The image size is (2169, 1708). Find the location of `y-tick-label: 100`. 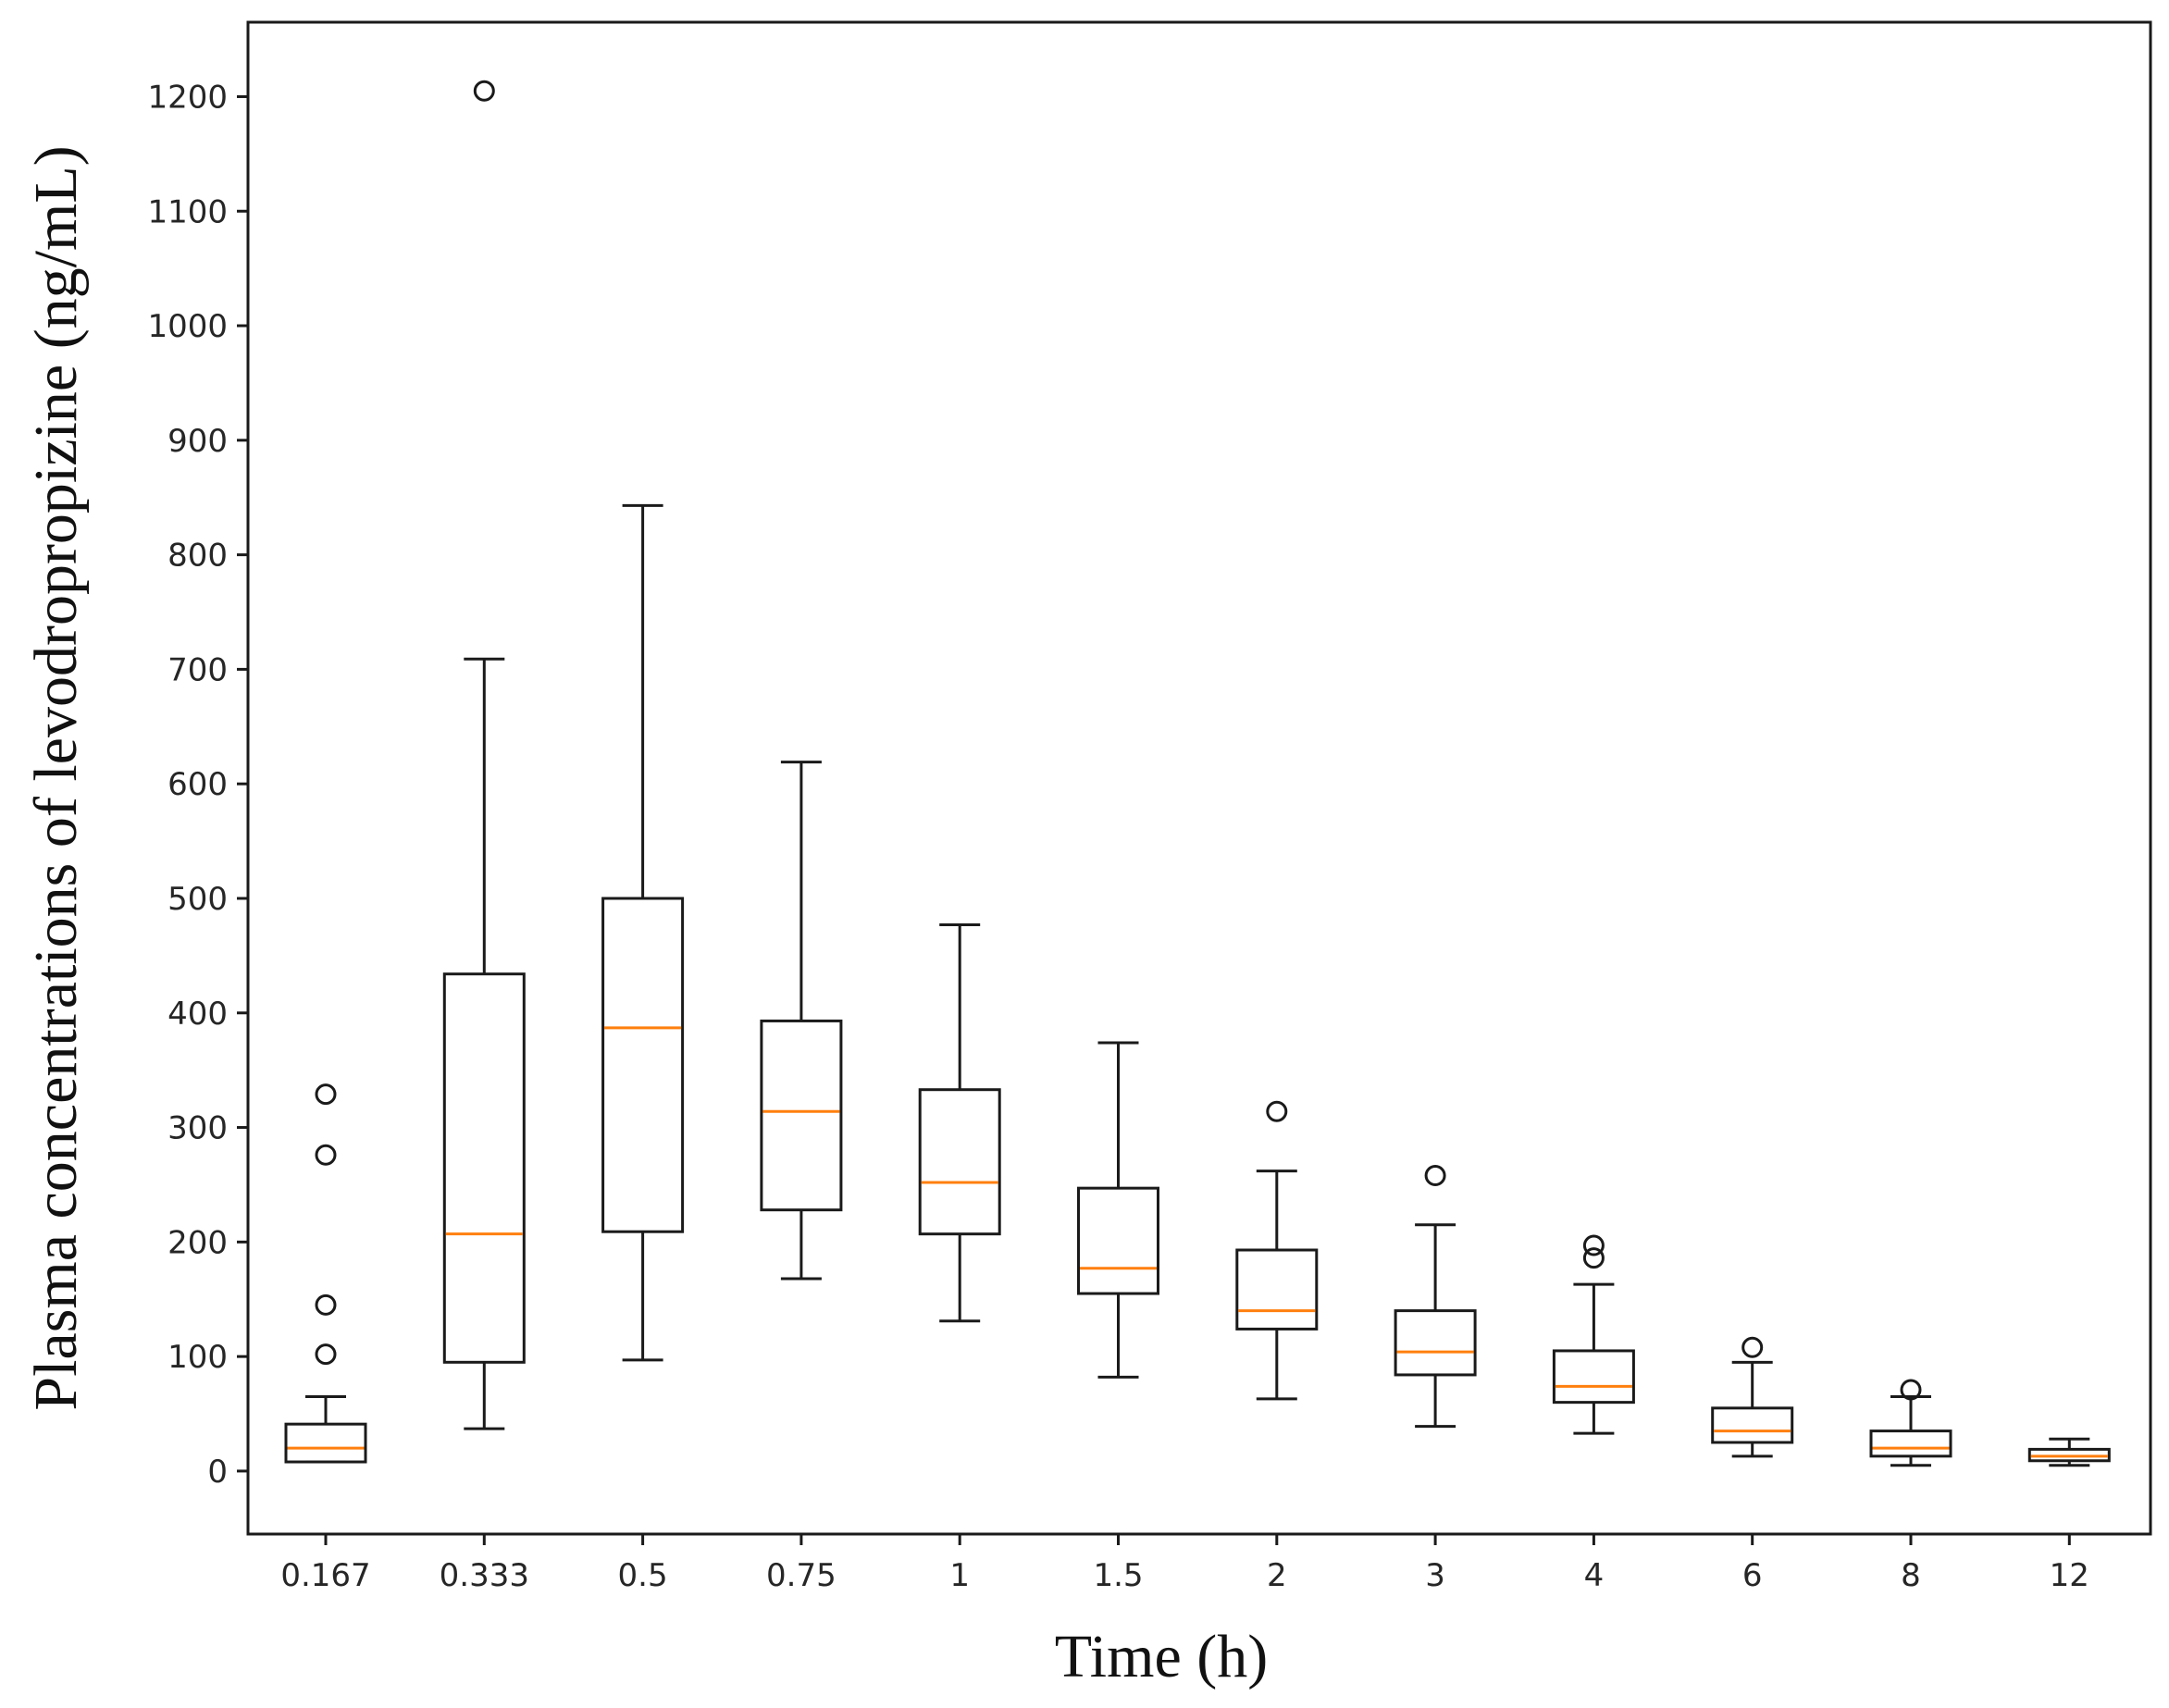

y-tick-label: 100 is located at coordinates (197, 1357).